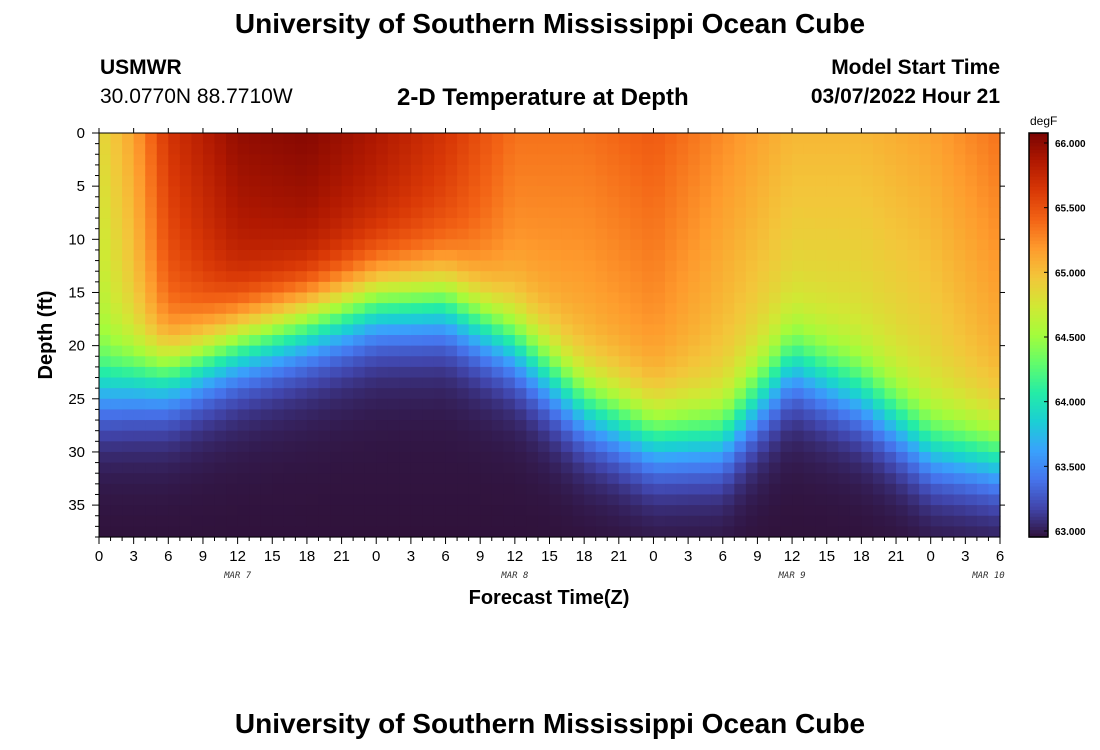 Image resolution: width=1100 pixels, height=750 pixels. What do you see at coordinates (826, 556) in the screenshot?
I see `x-tick-label: 15` at bounding box center [826, 556].